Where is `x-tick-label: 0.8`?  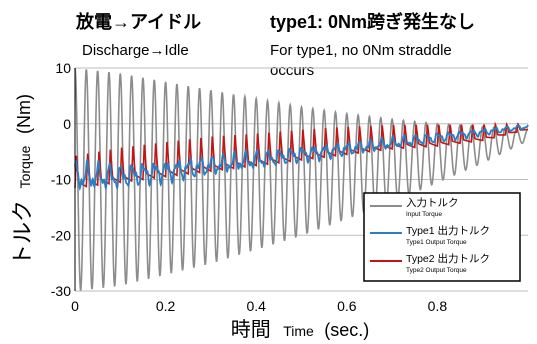 x-tick-label: 0.8 is located at coordinates (438, 306).